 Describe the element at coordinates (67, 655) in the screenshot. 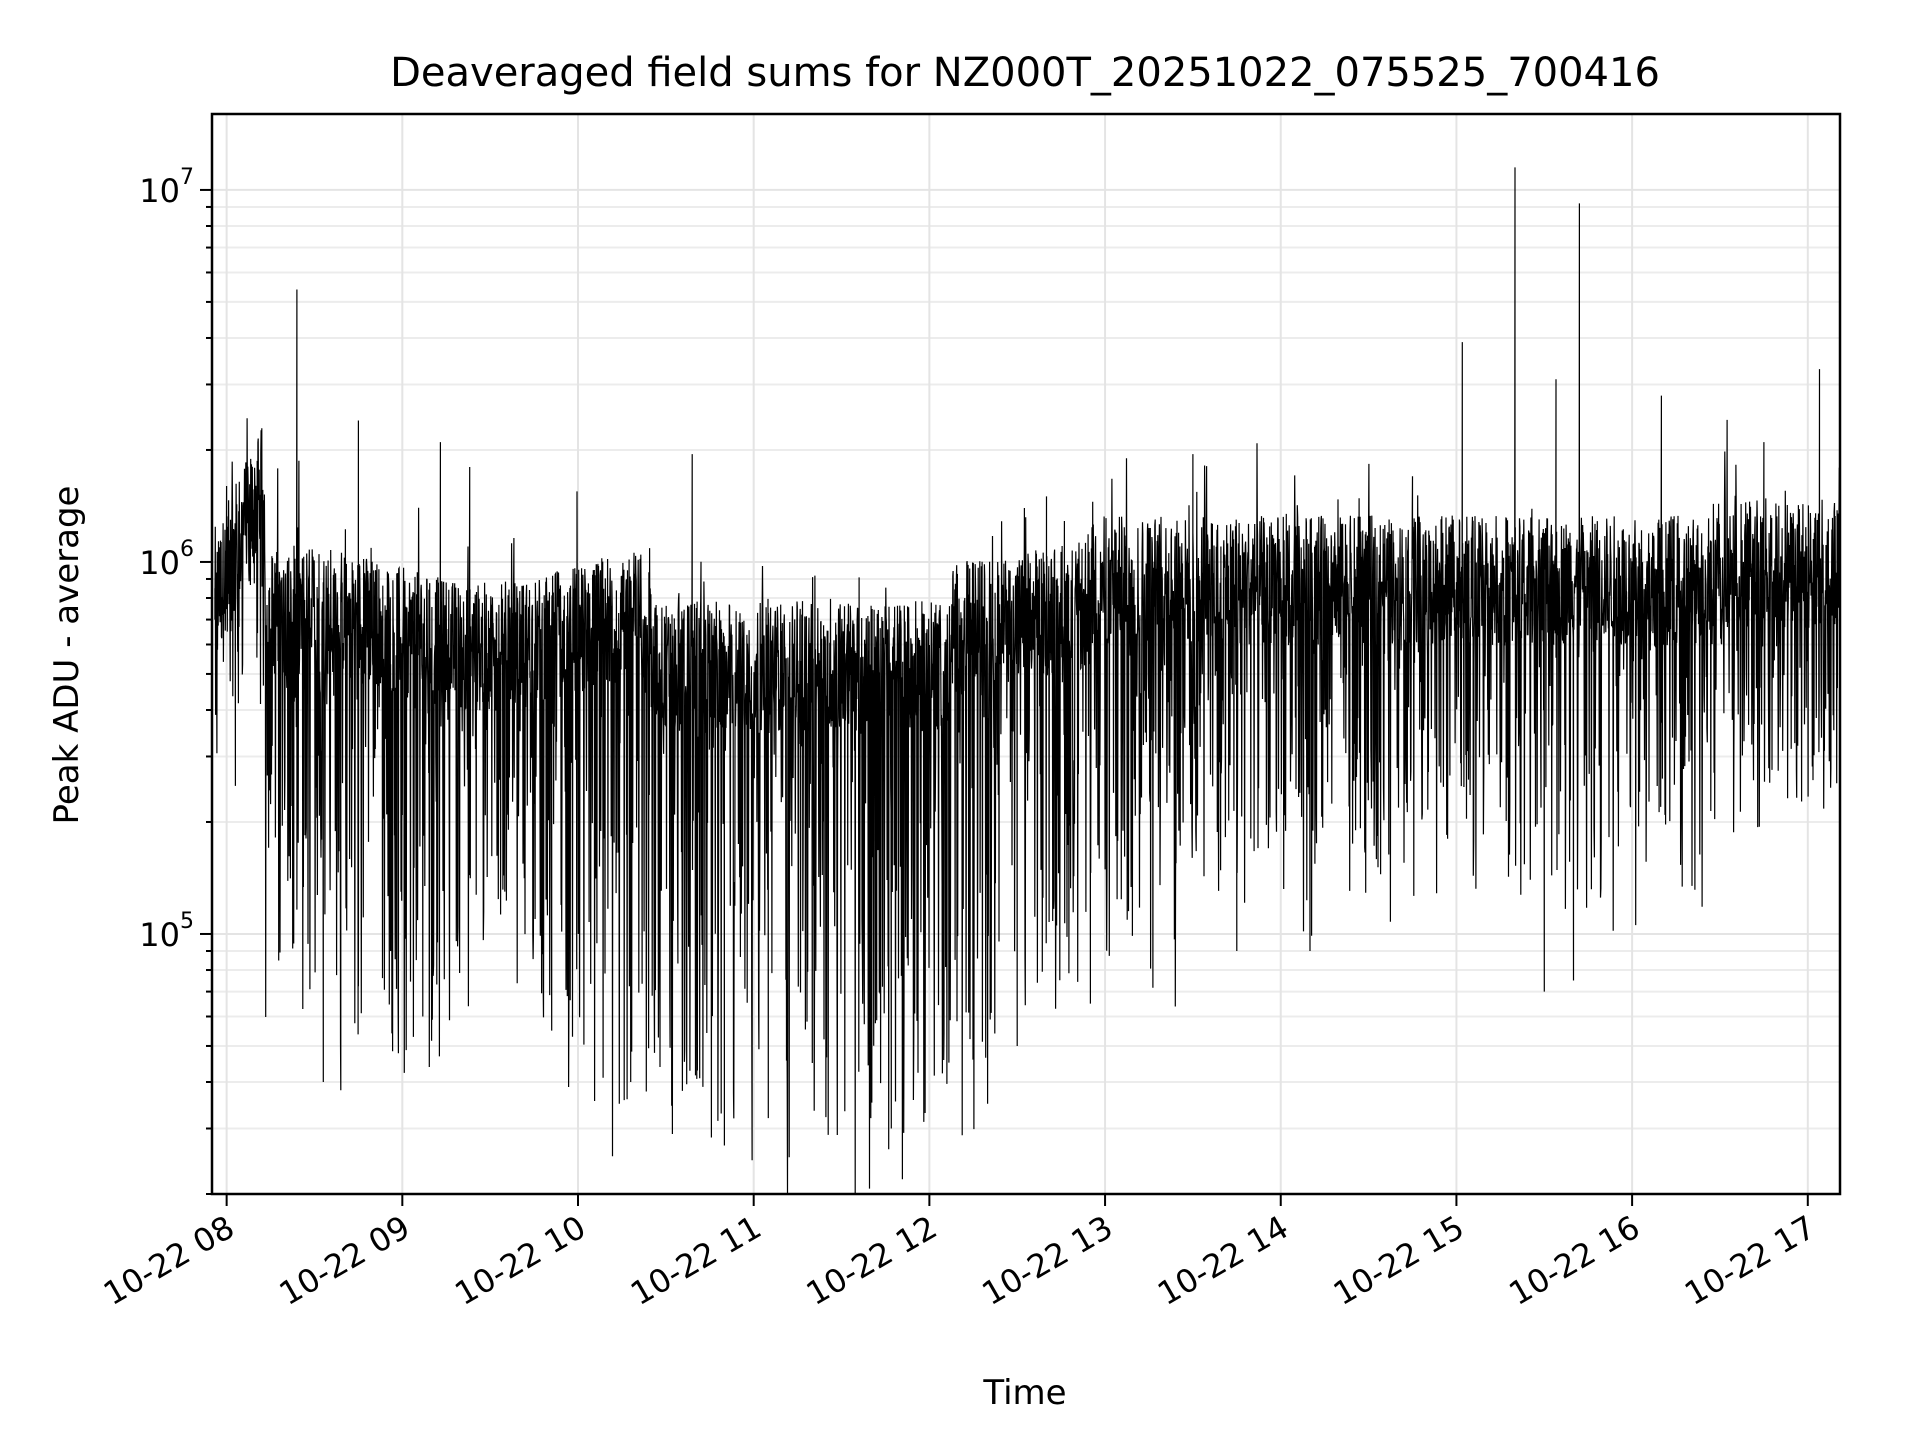

I see `y-axis-label: Peak ADU - average` at that location.